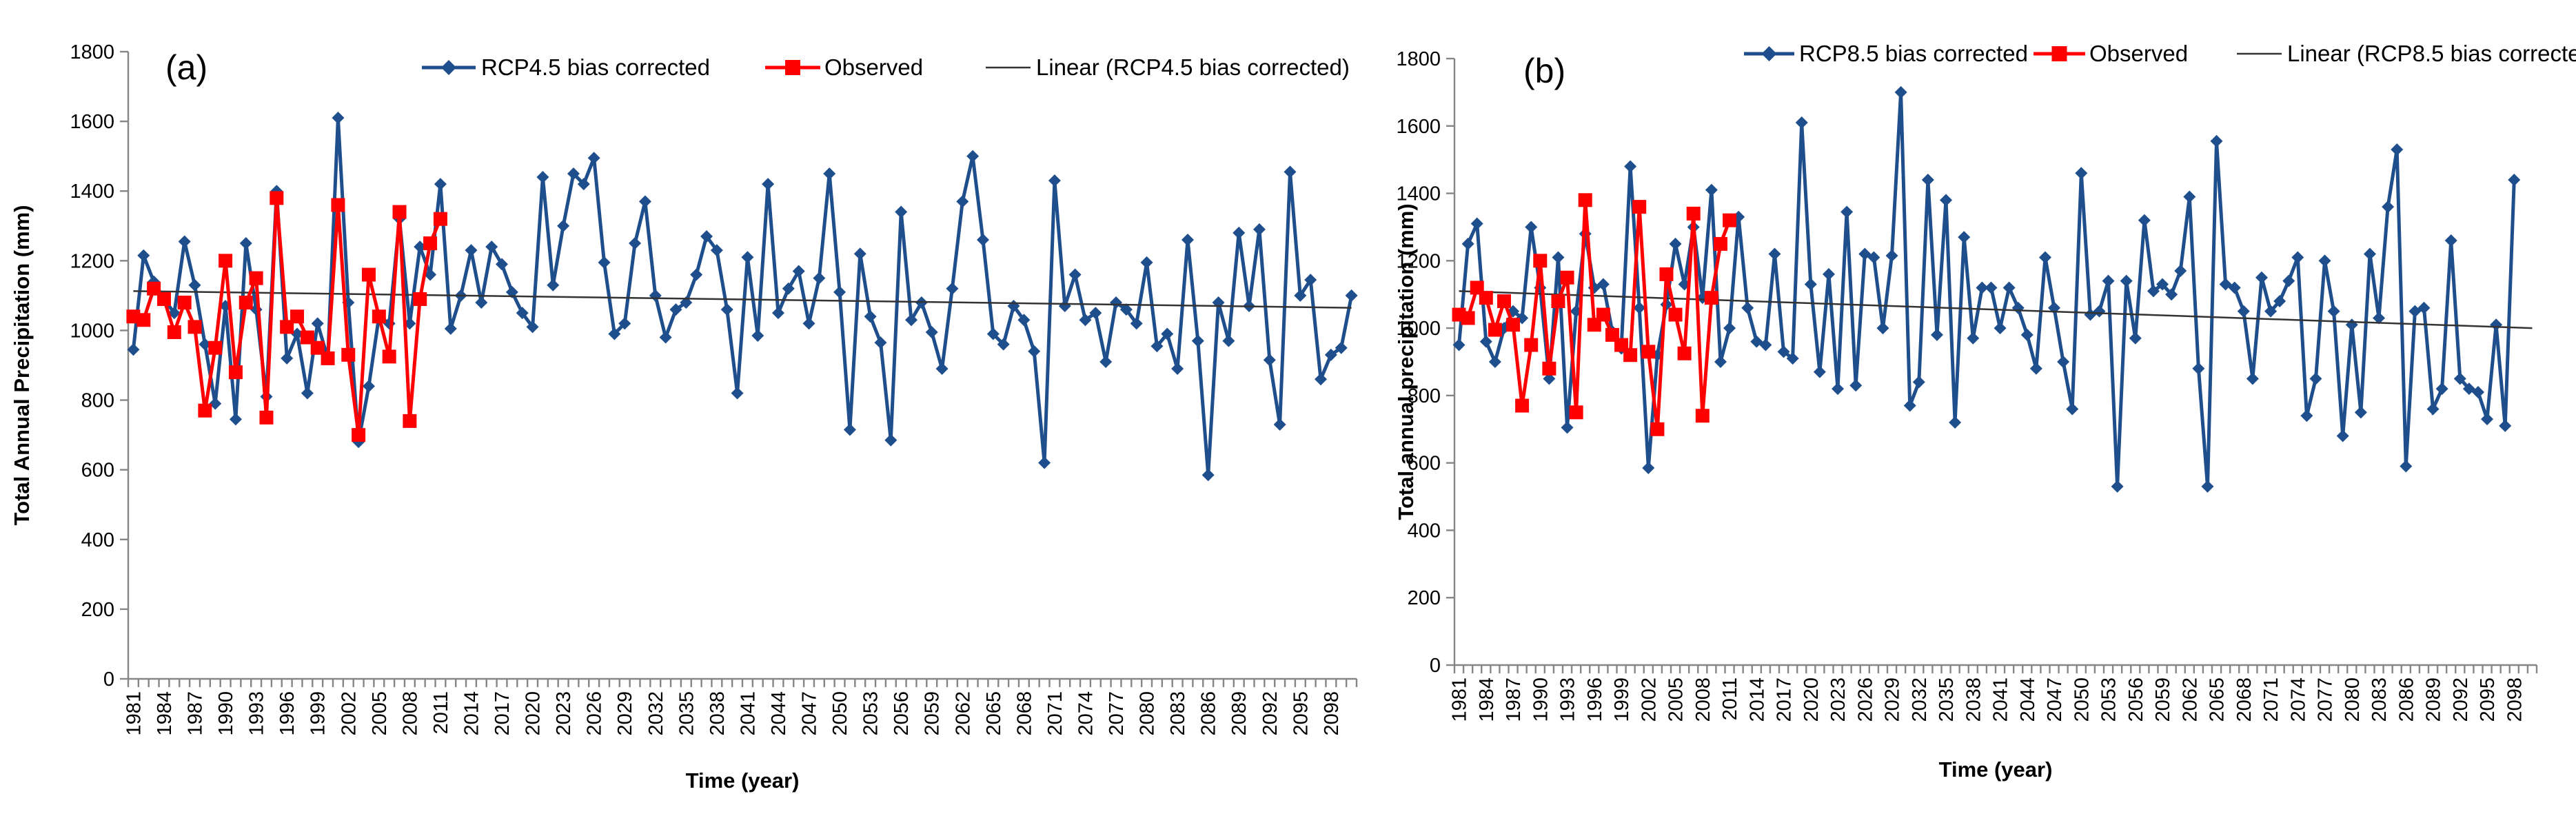 The height and width of the screenshot is (816, 2576). I want to click on x-tick-label-b: 2077, so click(2326, 699).